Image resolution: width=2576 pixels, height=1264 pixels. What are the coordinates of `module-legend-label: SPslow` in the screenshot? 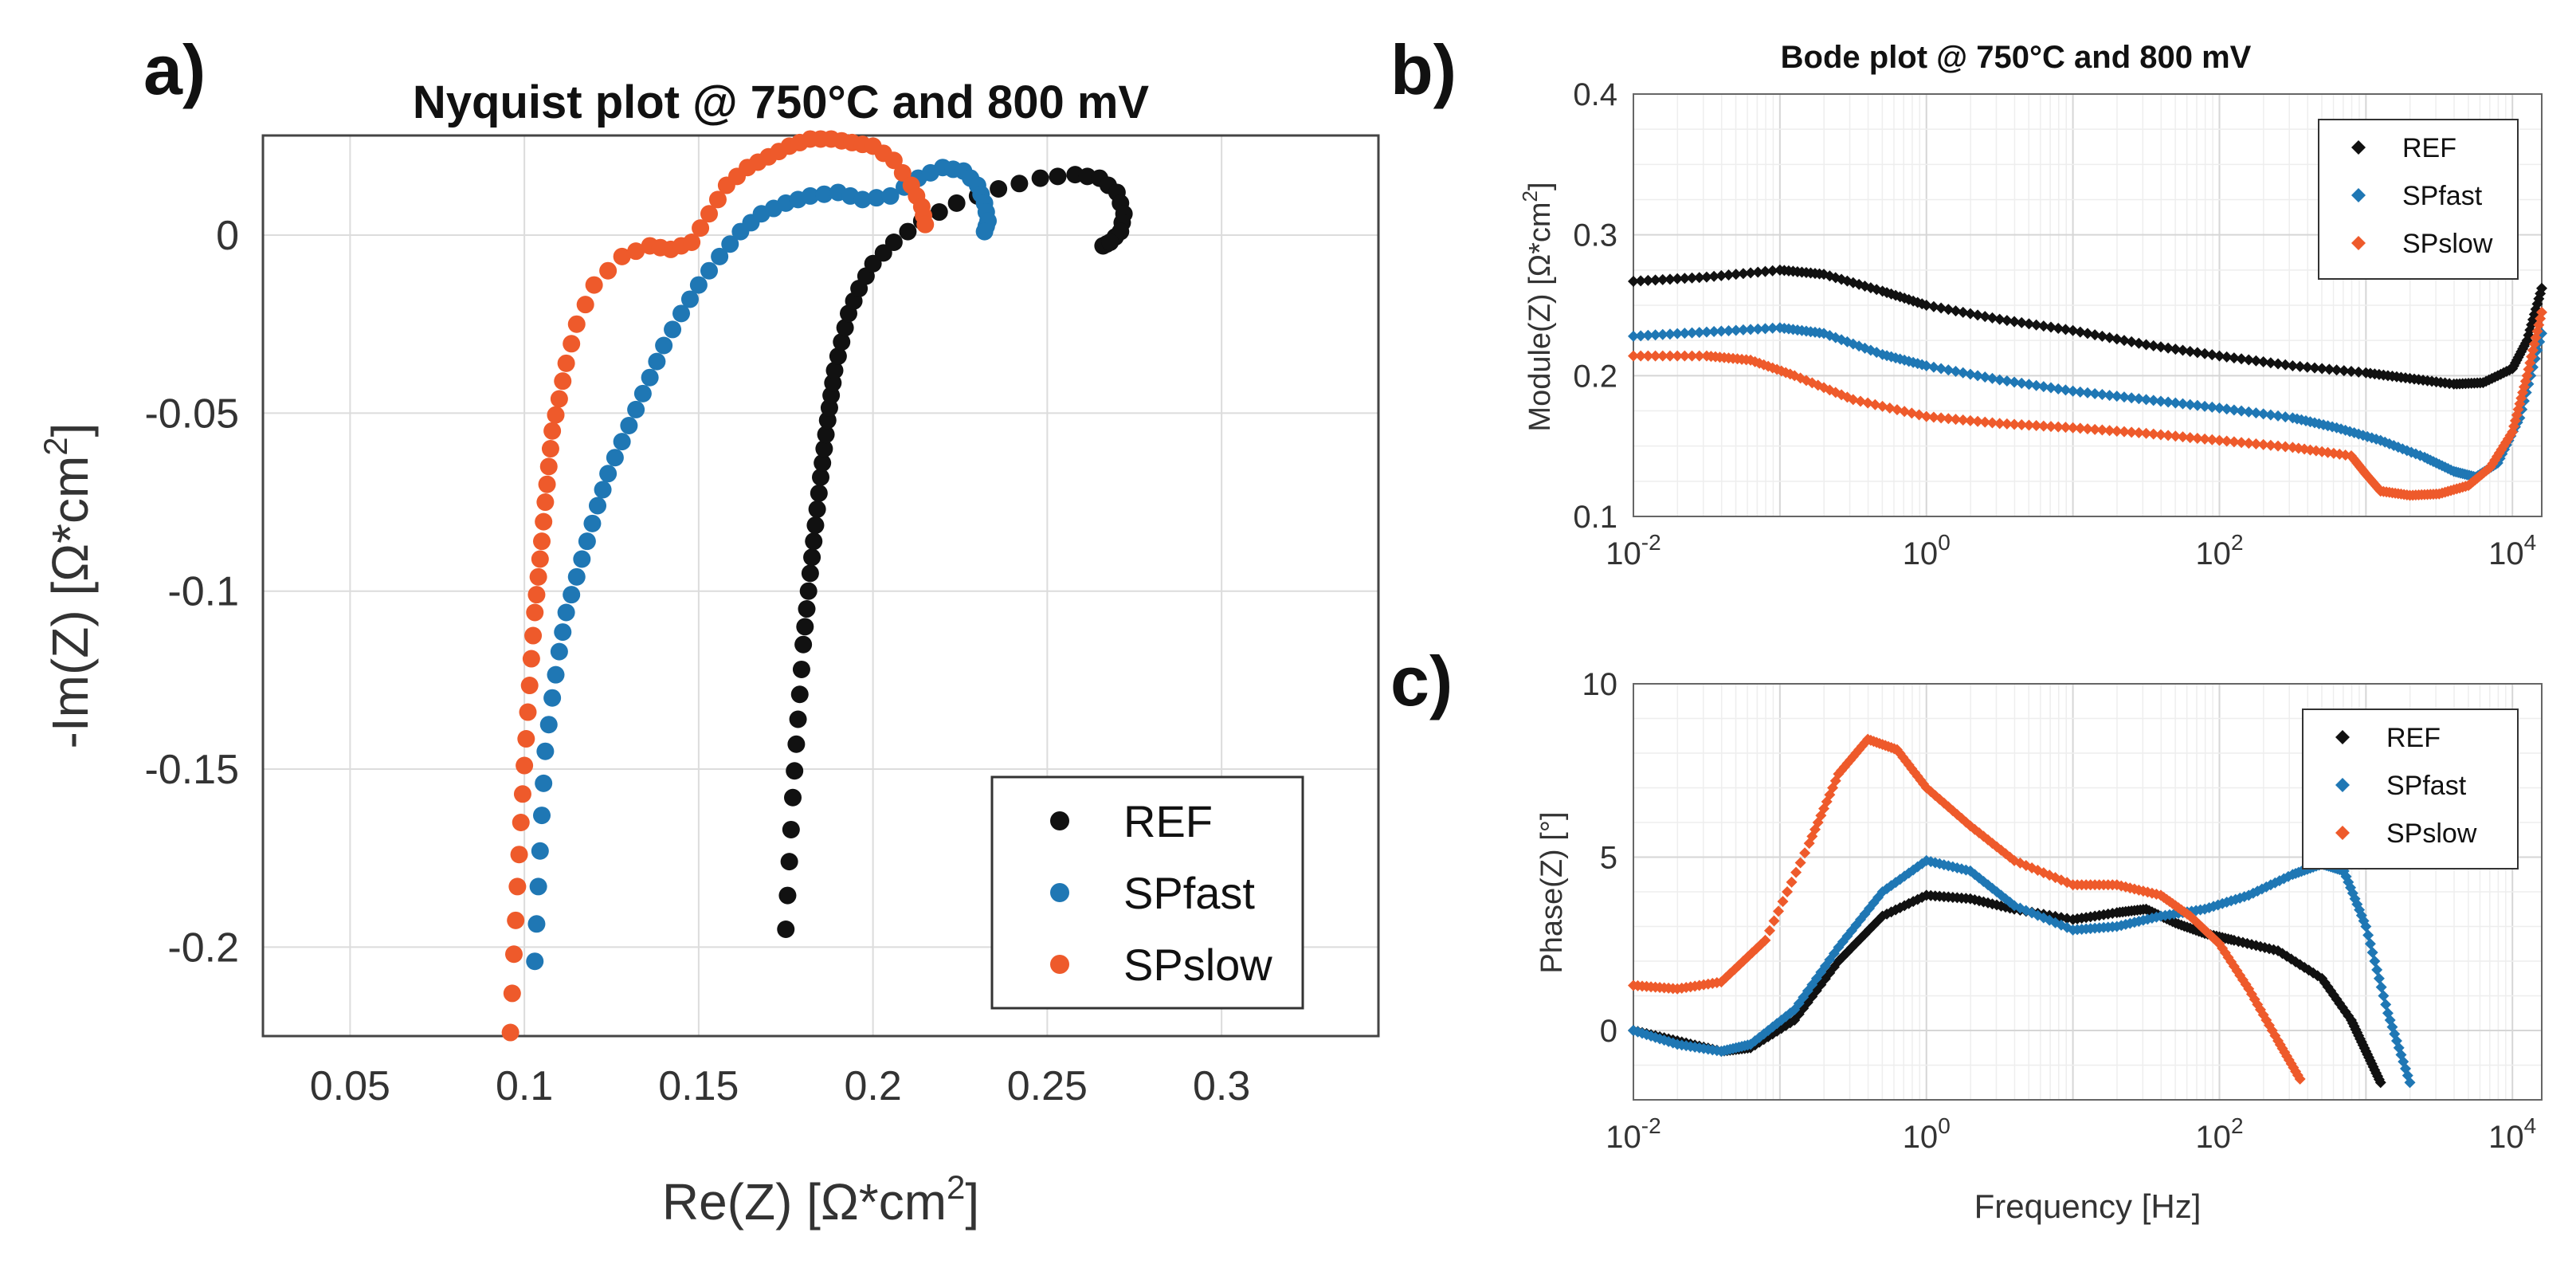 It's located at (2447, 244).